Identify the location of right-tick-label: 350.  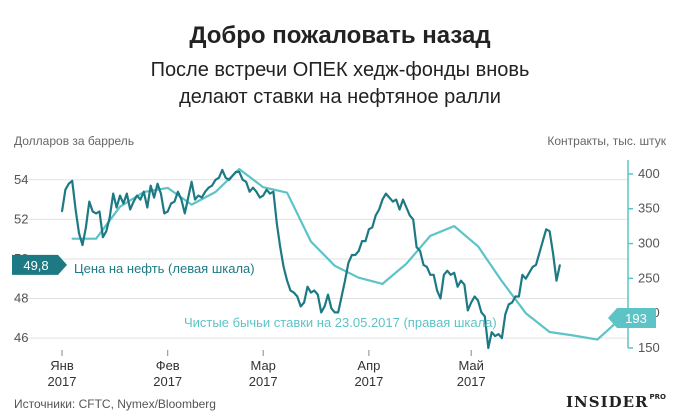
(649, 208).